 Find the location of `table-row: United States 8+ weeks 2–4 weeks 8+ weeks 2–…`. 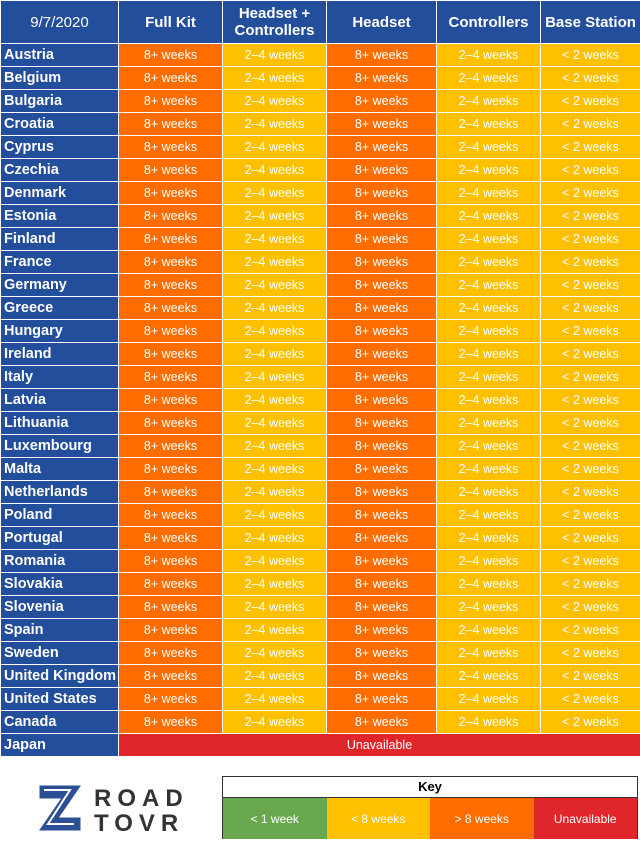

table-row: United States 8+ weeks 2–4 weeks 8+ weeks 2–… is located at coordinates (320, 699).